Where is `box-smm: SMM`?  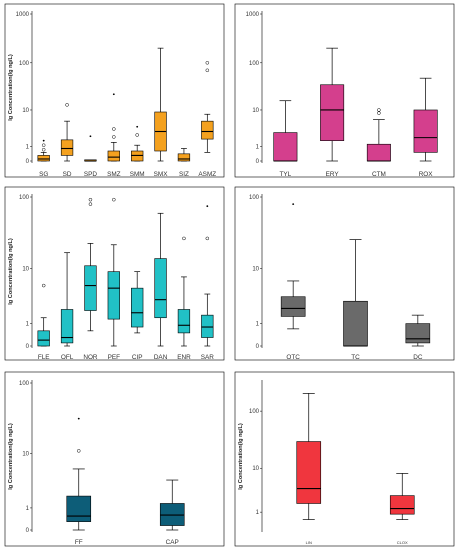
box-smm: SMM is located at coordinates (137, 151).